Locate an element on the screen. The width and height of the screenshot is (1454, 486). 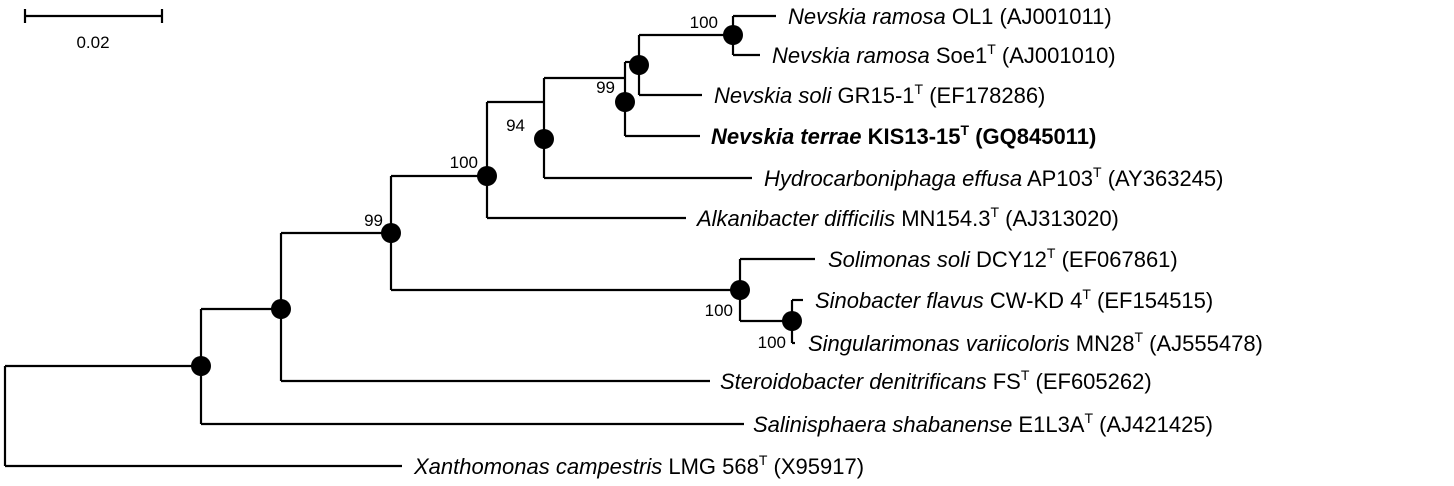
taxon-label-highlighted: Nevskia terrae KIS13-15T (GQ845011) is located at coordinates (903, 135).